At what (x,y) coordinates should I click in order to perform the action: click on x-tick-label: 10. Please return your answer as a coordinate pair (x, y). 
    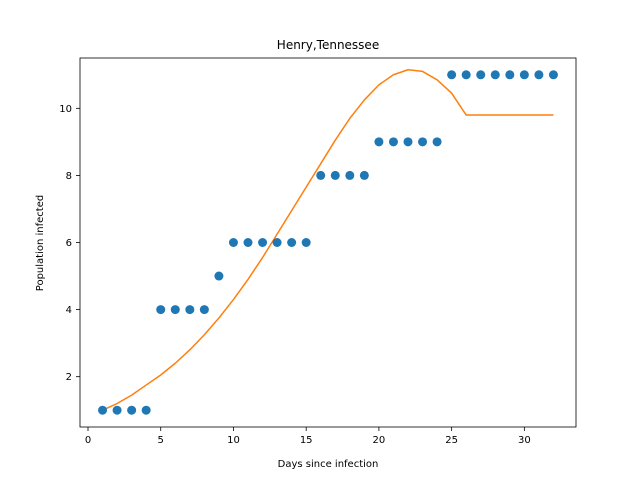
    Looking at the image, I should click on (233, 440).